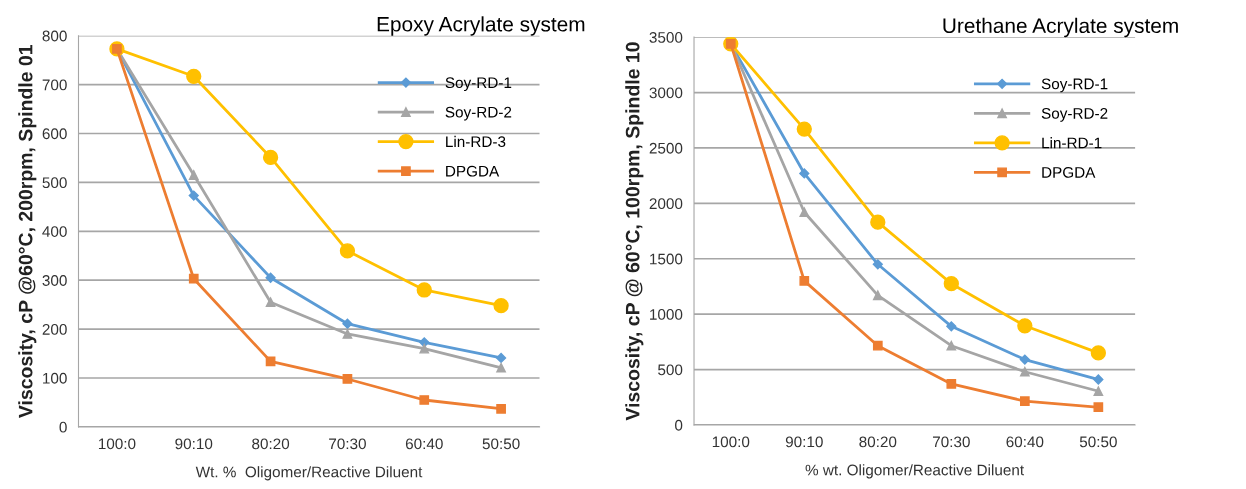 The width and height of the screenshot is (1246, 489). I want to click on y-tick-label: 700, so click(54, 85).